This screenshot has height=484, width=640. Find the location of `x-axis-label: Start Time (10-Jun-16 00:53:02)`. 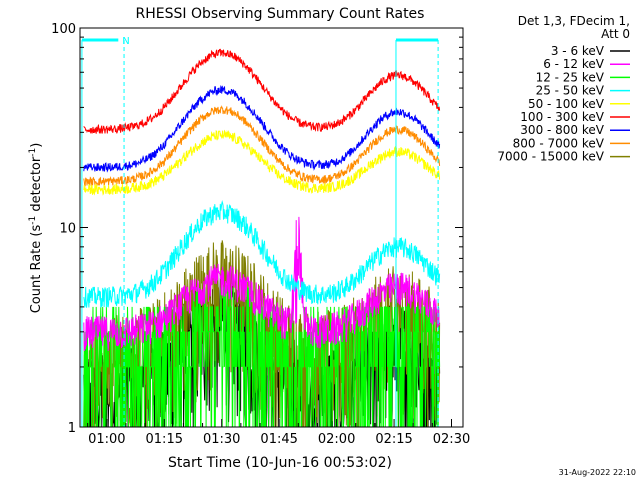

x-axis-label: Start Time (10-Jun-16 00:53:02) is located at coordinates (280, 463).